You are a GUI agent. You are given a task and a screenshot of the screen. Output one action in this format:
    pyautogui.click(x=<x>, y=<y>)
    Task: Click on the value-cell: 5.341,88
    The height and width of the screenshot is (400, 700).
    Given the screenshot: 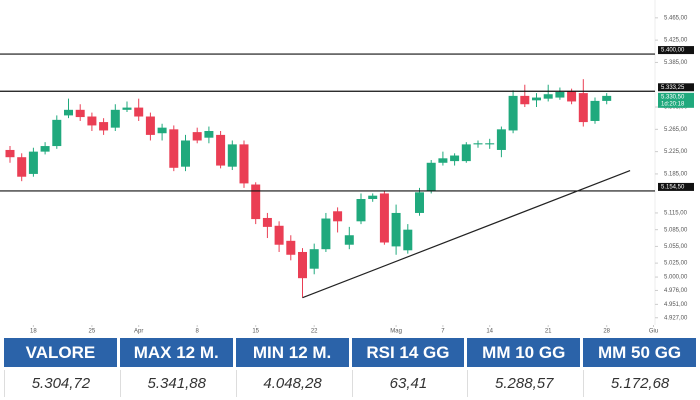 What is the action you would take?
    pyautogui.click(x=176, y=383)
    